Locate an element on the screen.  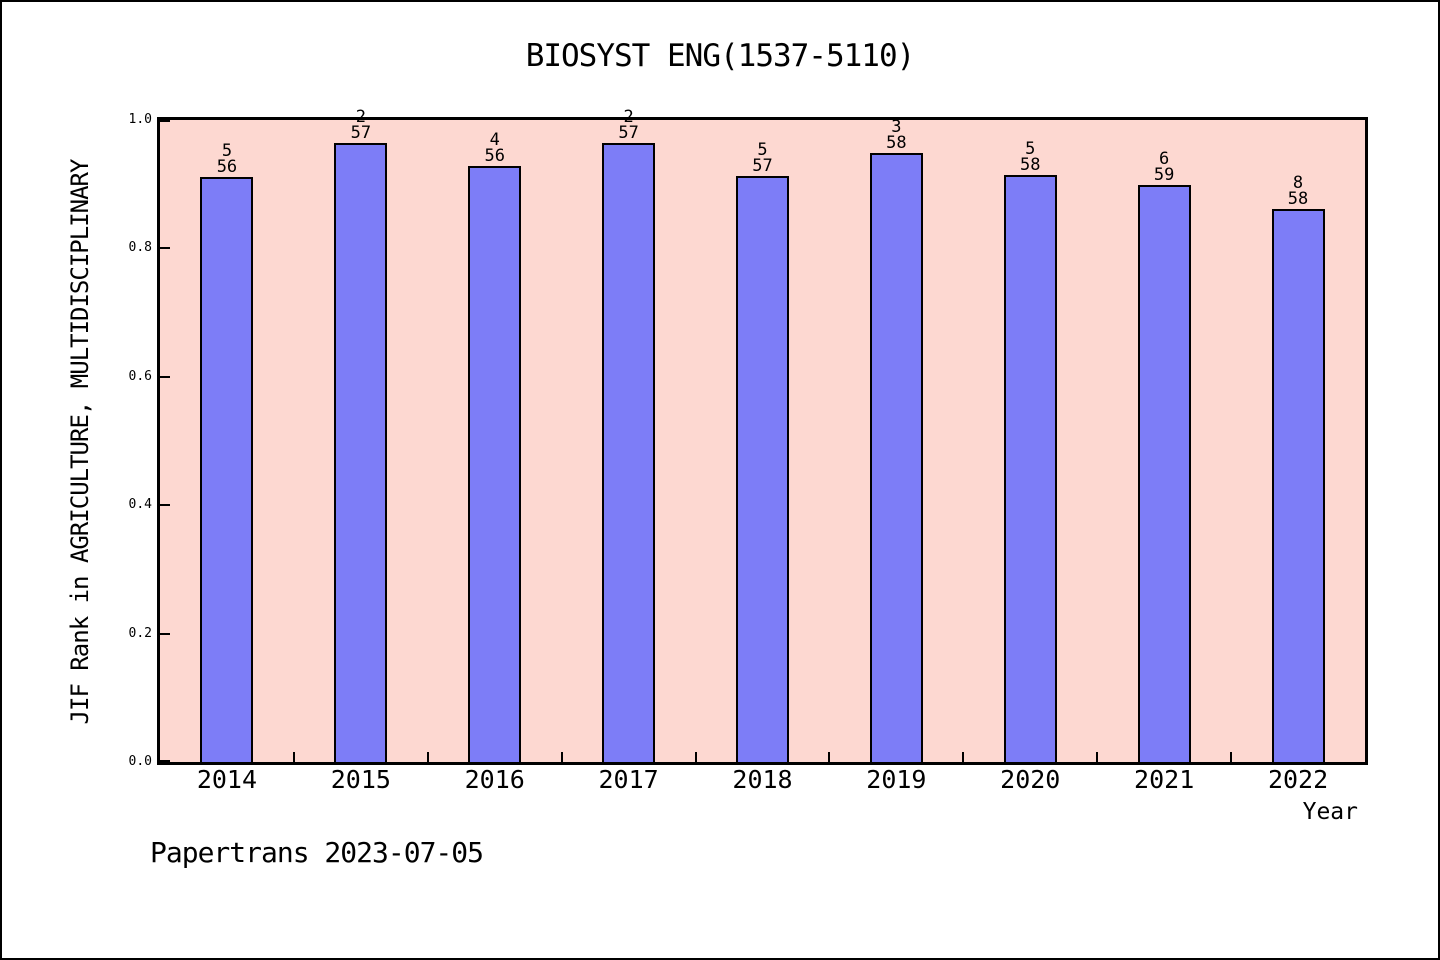
x-tick-label-2014: 2014 is located at coordinates (227, 779).